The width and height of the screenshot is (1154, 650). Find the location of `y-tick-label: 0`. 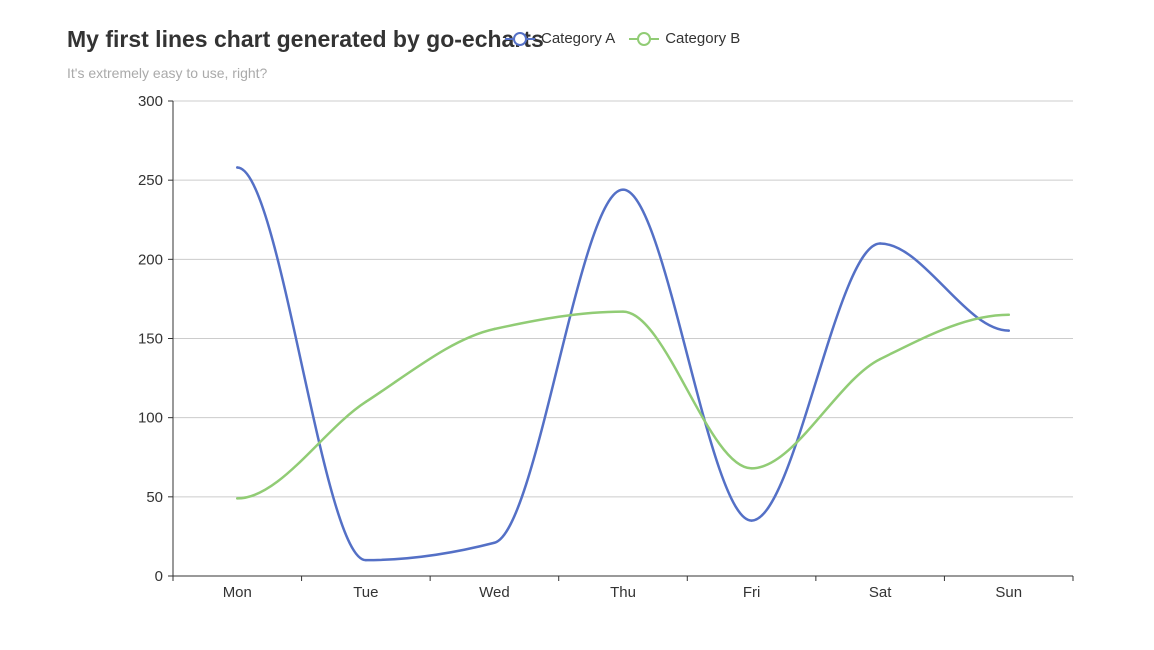

y-tick-label: 0 is located at coordinates (159, 576).